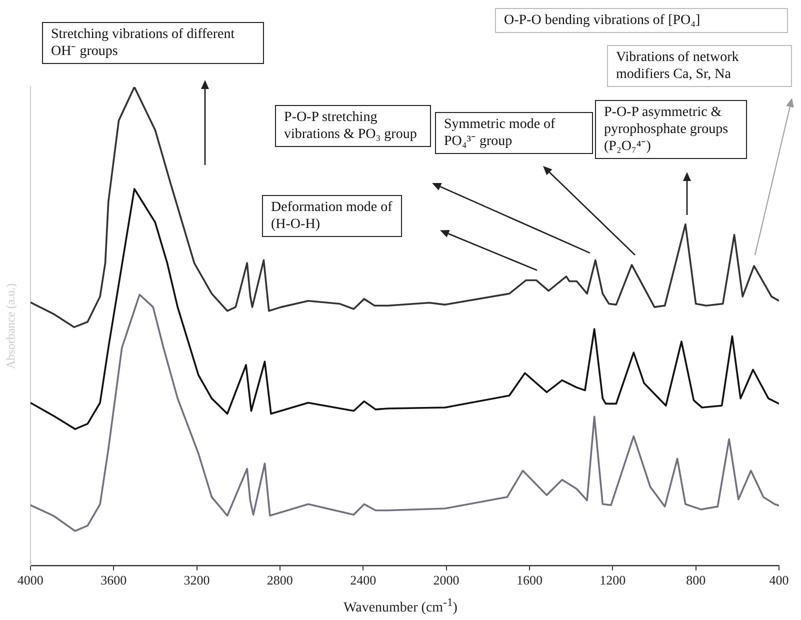 The width and height of the screenshot is (801, 620). Describe the element at coordinates (332, 216) in the screenshot. I see `annotation: Deformation mode of (H-O-H)` at that location.